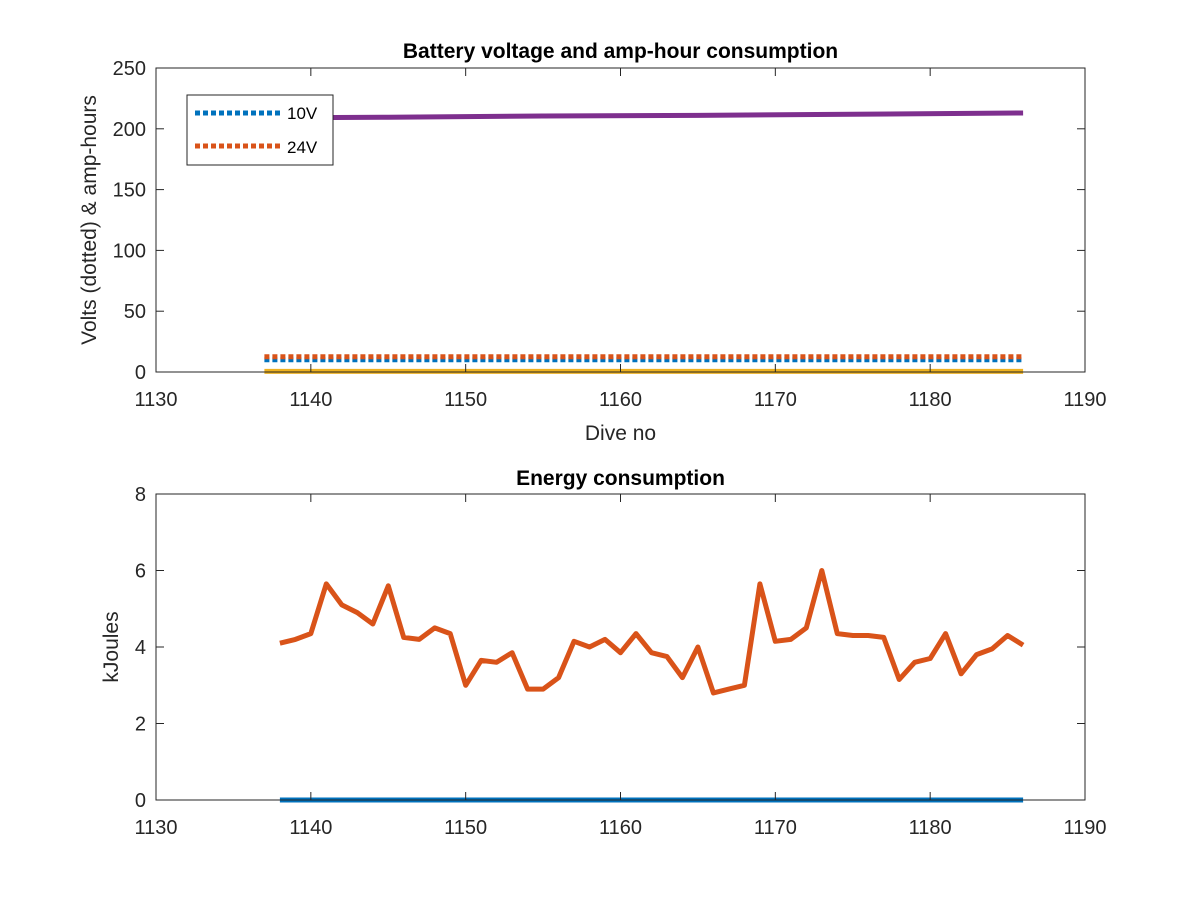  I want to click on voltage-y-tick-label: 150, so click(129, 191).